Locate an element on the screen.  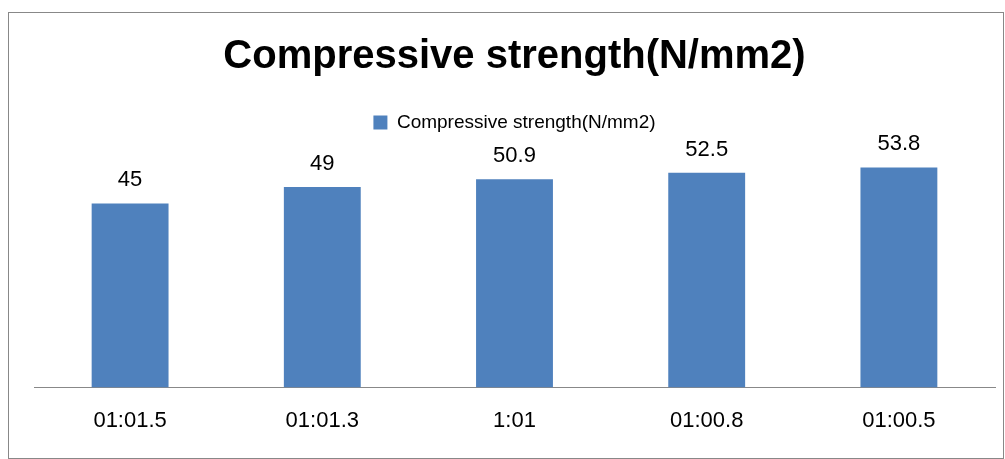
data-label: 45 is located at coordinates (130, 179).